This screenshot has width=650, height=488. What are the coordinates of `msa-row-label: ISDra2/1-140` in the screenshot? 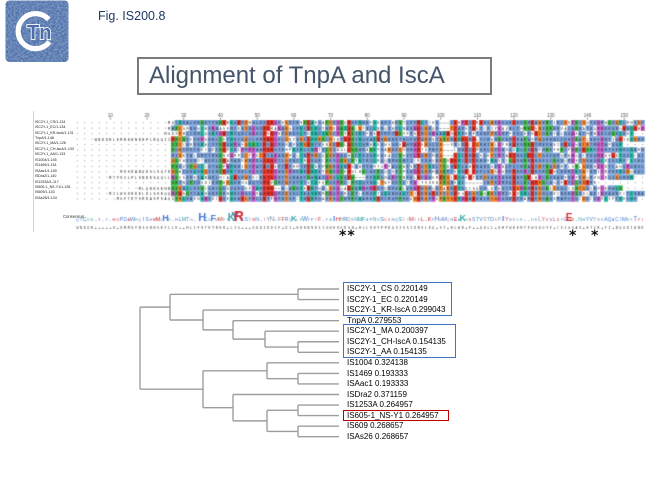 It's located at (46, 176).